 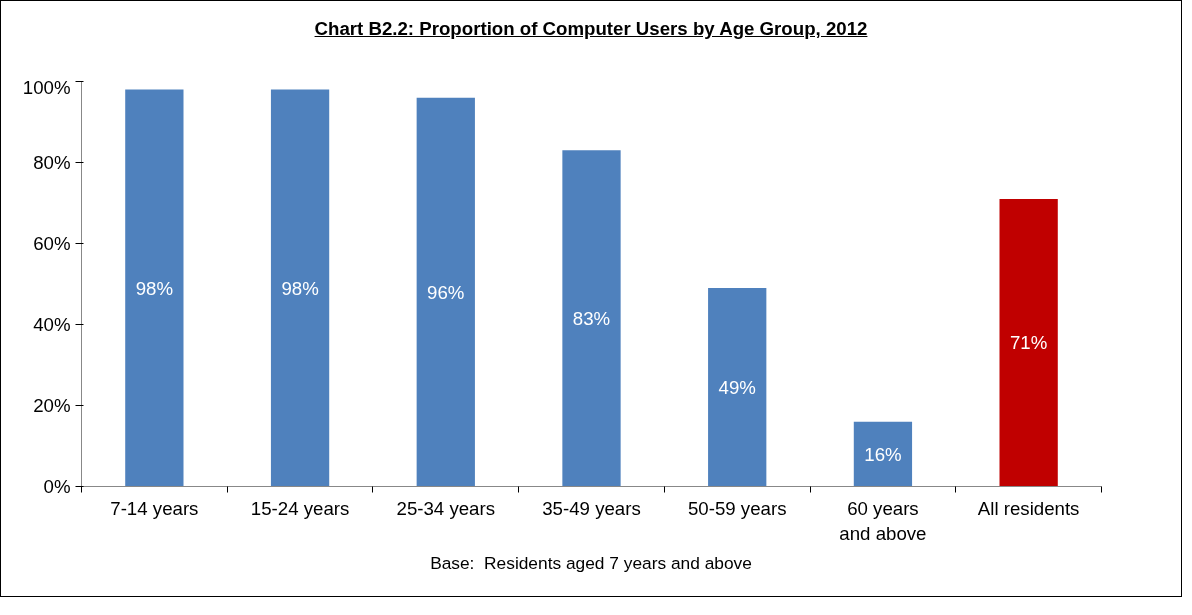 I want to click on x-tick-label: 60 years and above, so click(x=883, y=520).